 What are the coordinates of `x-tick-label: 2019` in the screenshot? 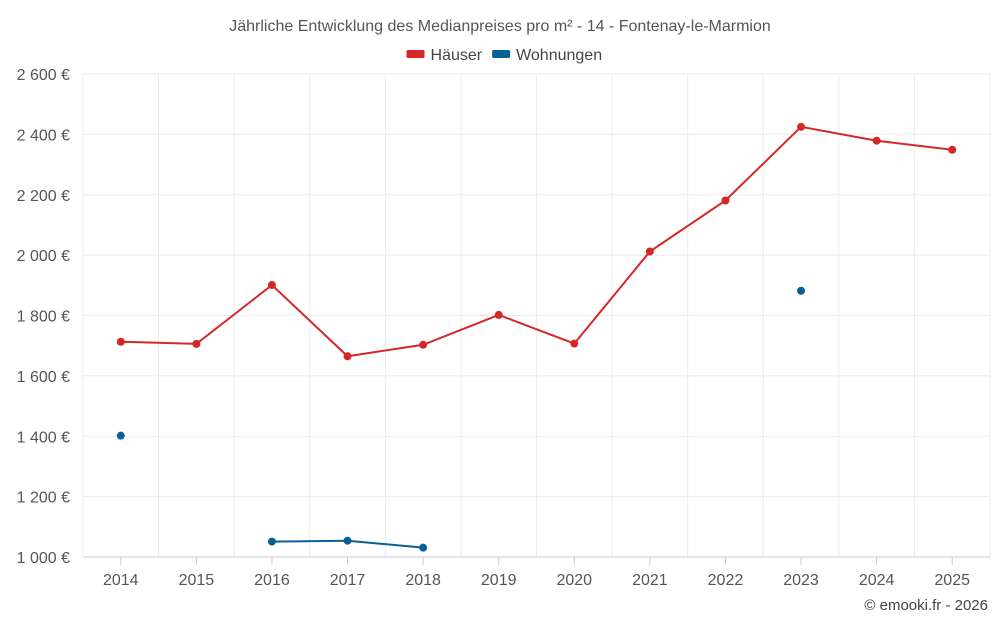 It's located at (499, 580).